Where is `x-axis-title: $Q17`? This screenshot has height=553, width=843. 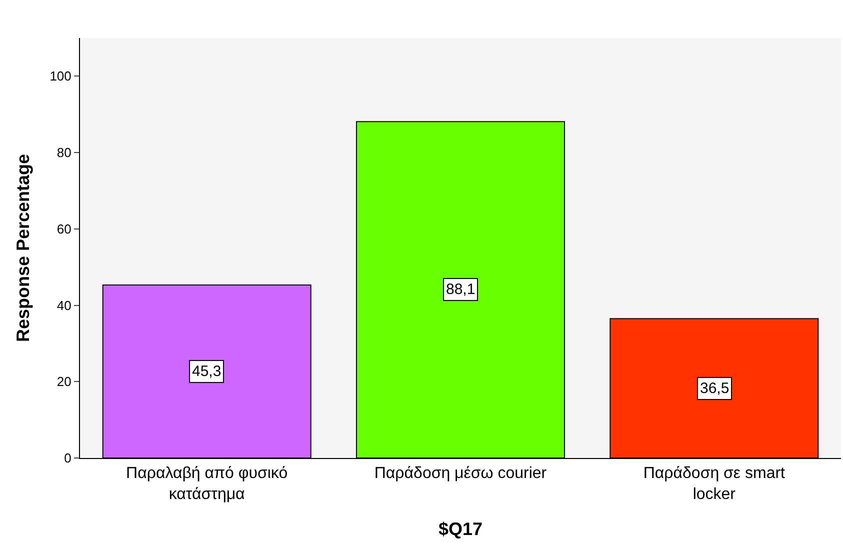
x-axis-title: $Q17 is located at coordinates (460, 529).